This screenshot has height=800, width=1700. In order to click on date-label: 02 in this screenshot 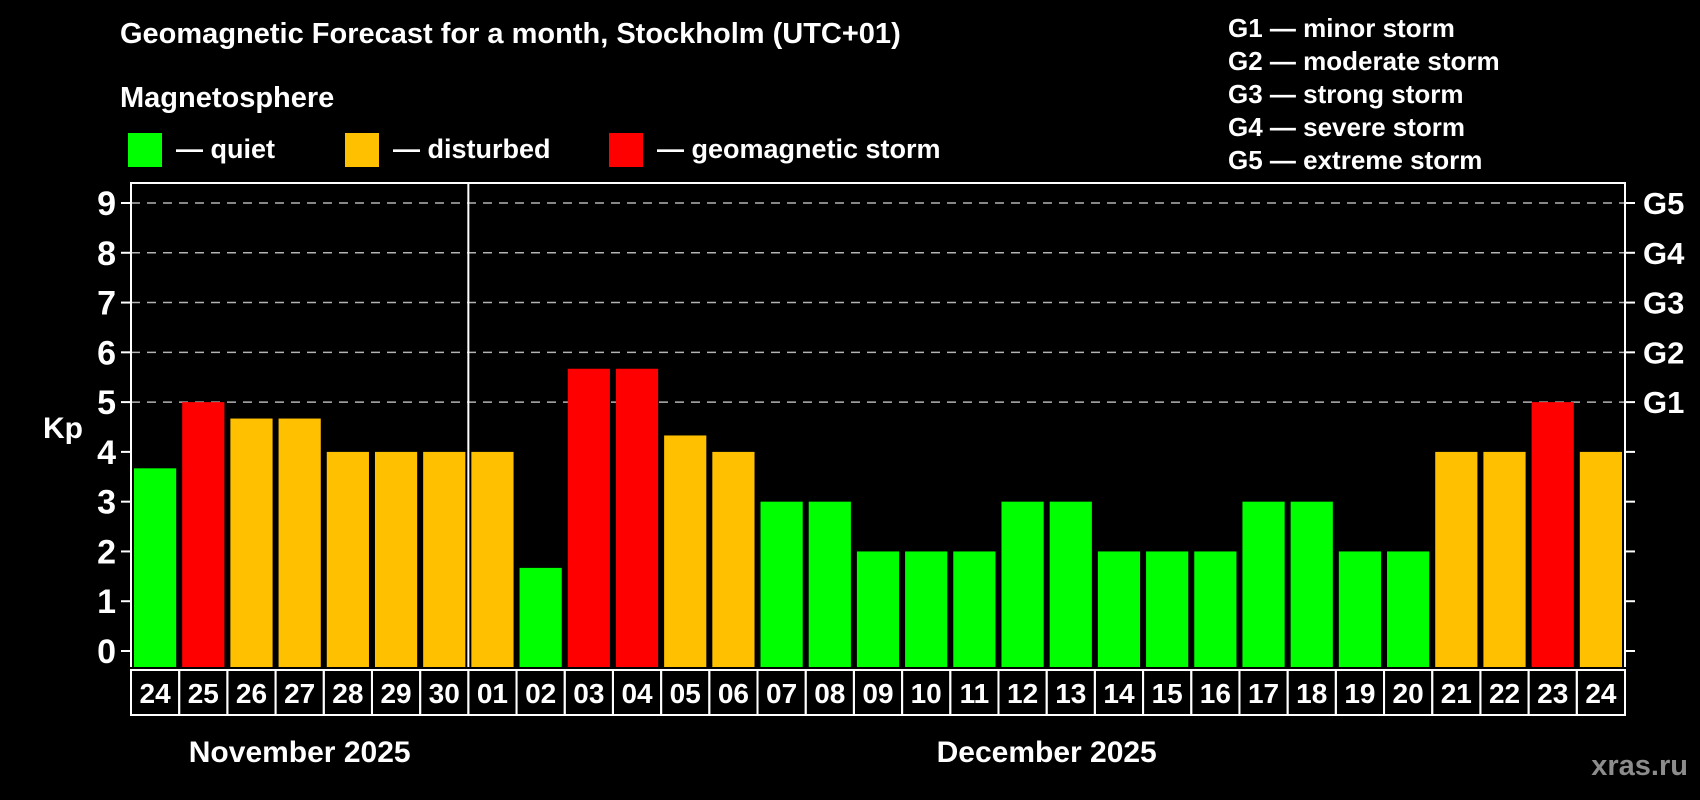, I will do `click(540, 693)`.